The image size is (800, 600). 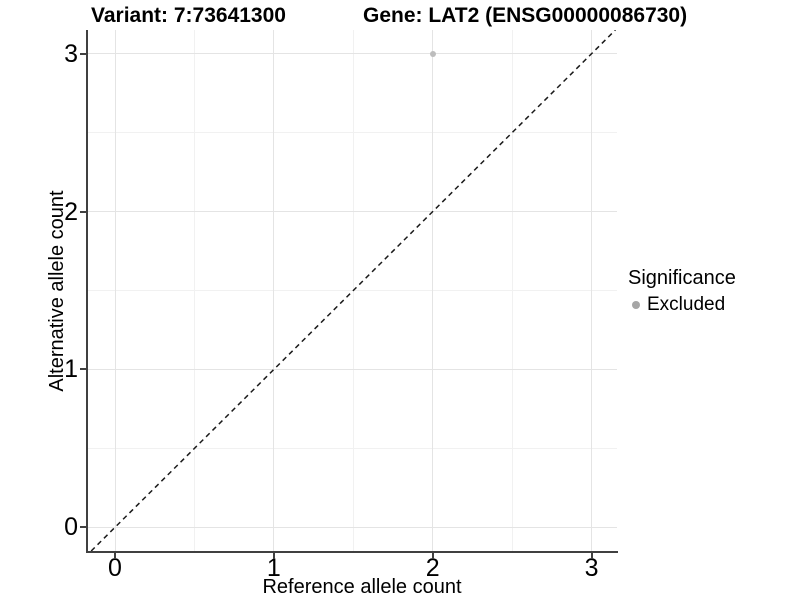 What do you see at coordinates (432, 568) in the screenshot?
I see `x-tick-label: 2` at bounding box center [432, 568].